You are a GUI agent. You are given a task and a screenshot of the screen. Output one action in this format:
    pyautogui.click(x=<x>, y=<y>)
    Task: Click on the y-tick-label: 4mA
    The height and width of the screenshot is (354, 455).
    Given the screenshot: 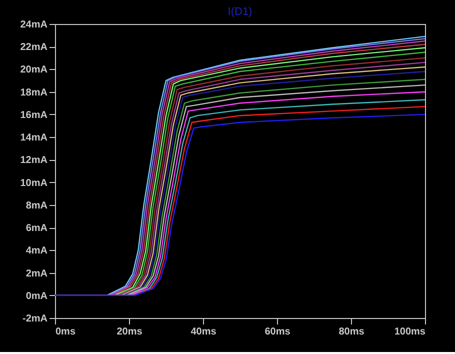 What is the action you would take?
    pyautogui.click(x=37, y=251)
    